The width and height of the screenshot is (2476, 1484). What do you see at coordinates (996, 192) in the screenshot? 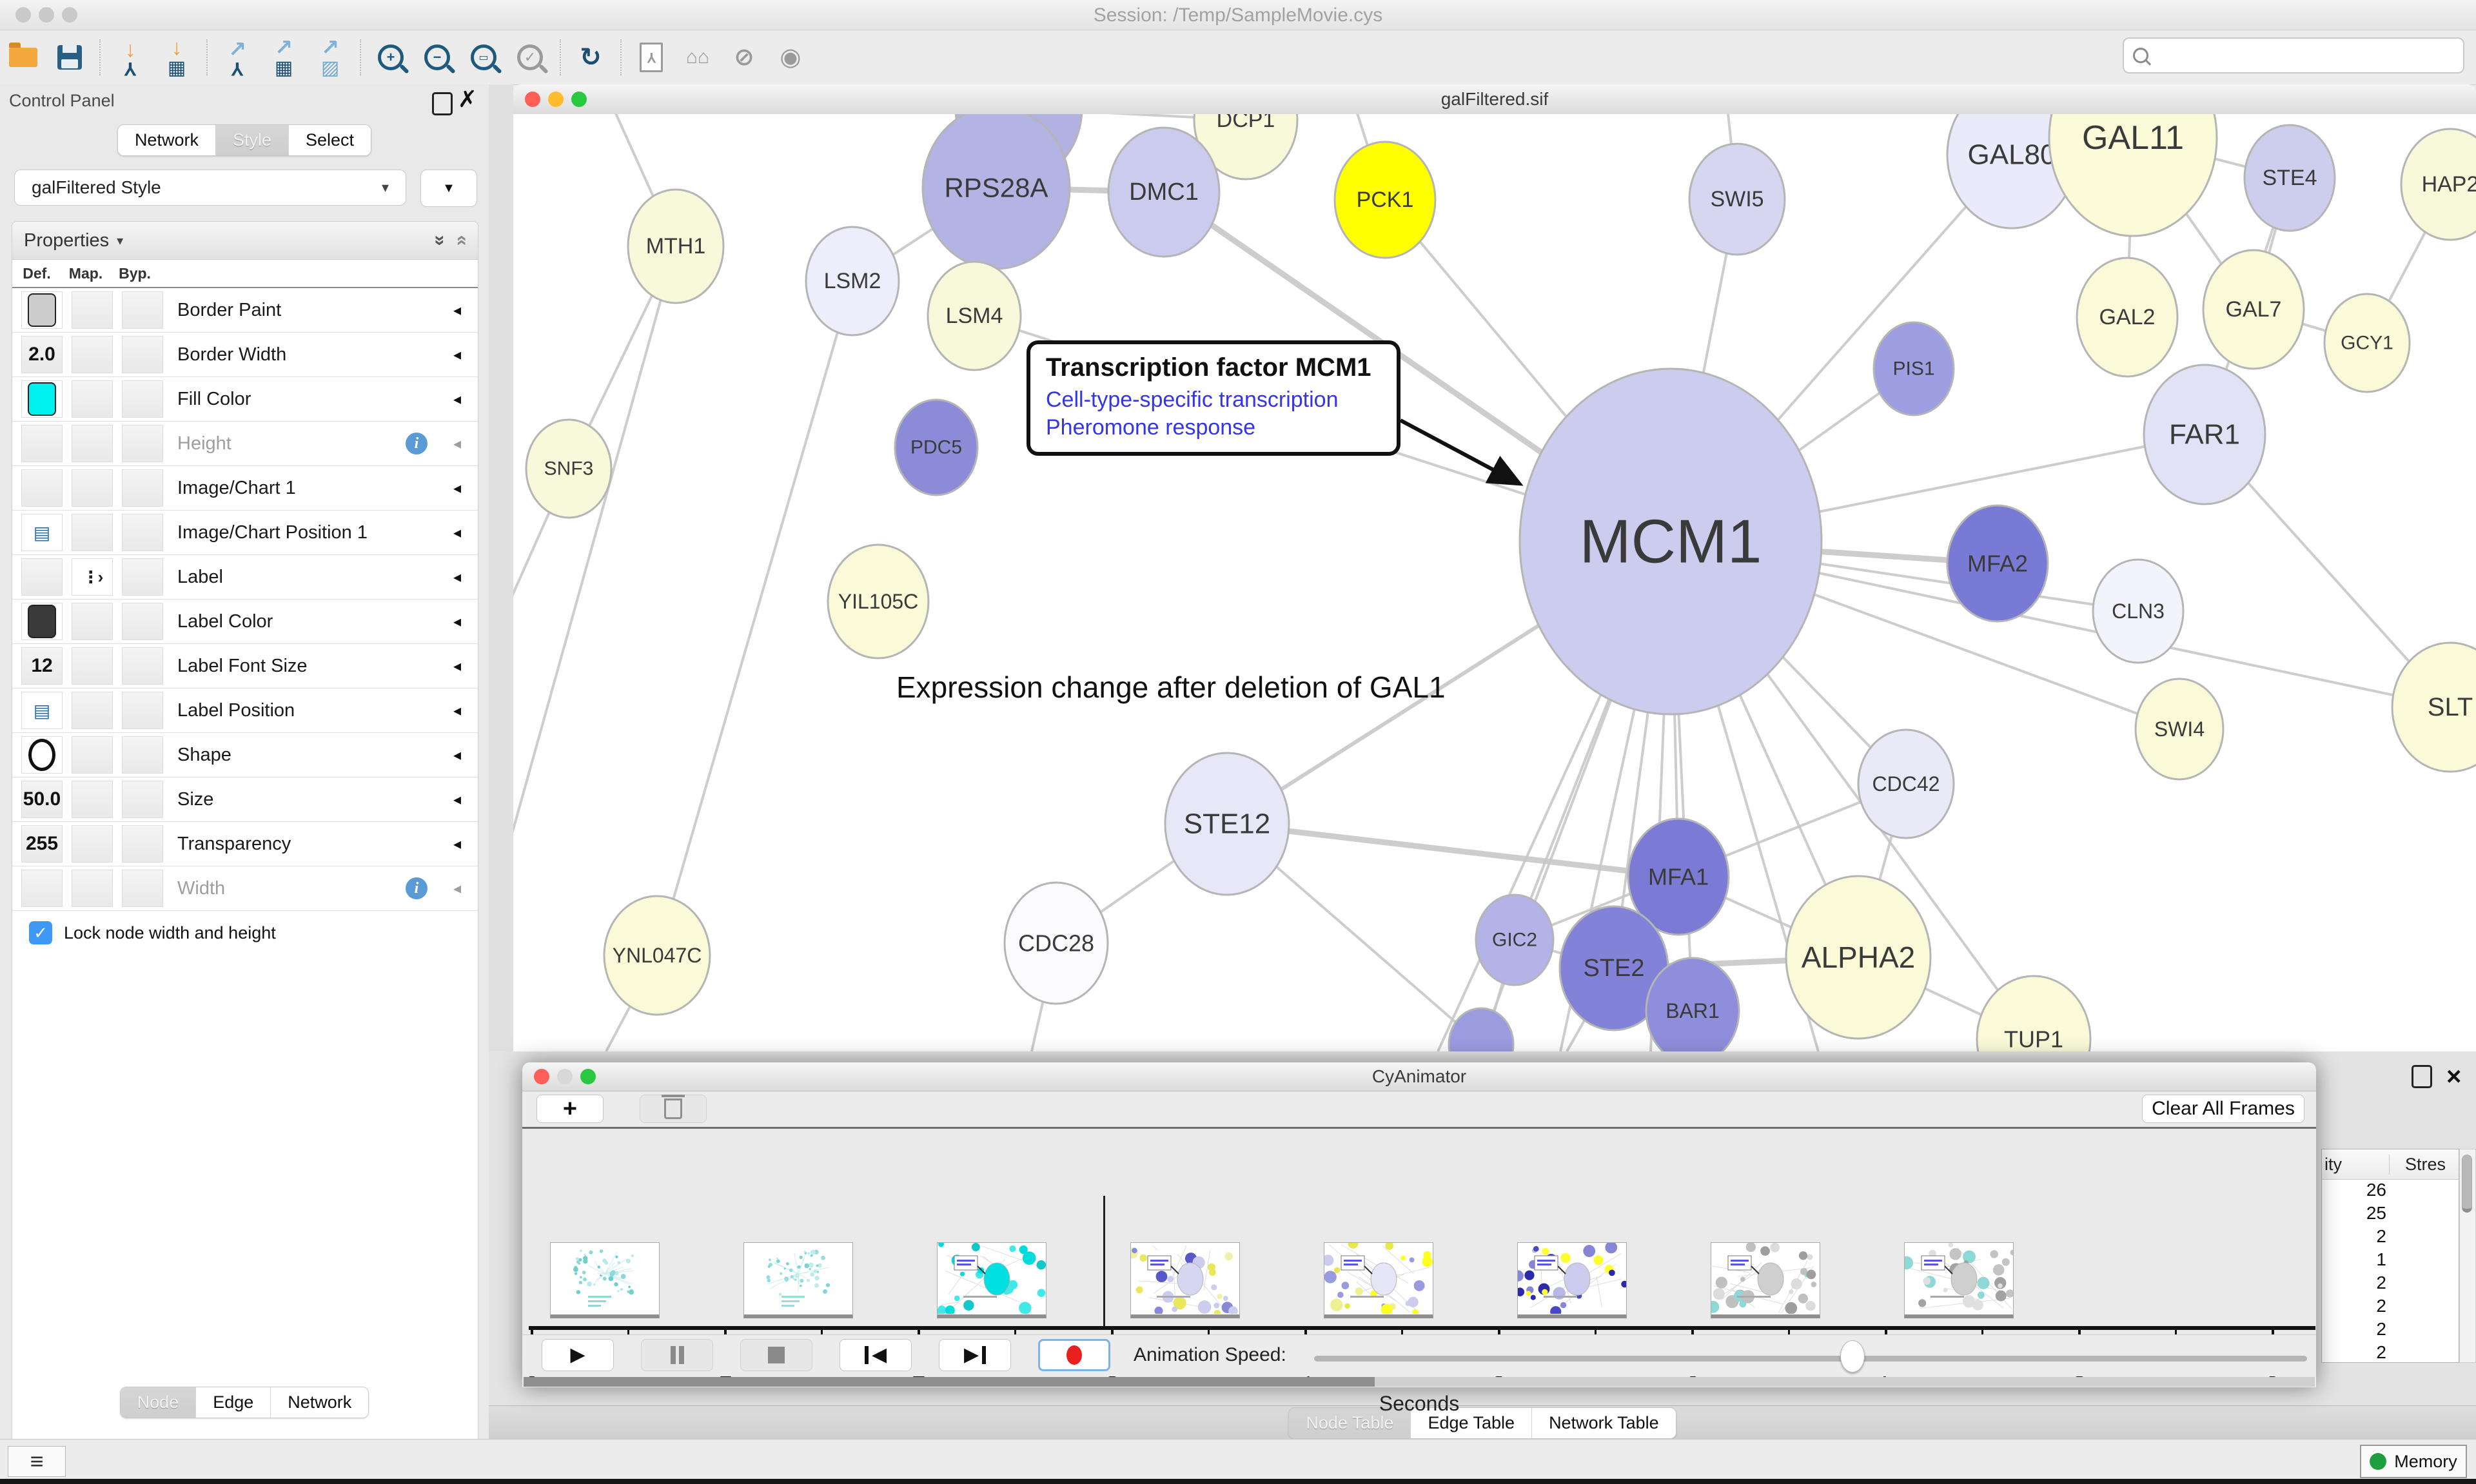
I see `network-node-RPS28A: RPS28A` at bounding box center [996, 192].